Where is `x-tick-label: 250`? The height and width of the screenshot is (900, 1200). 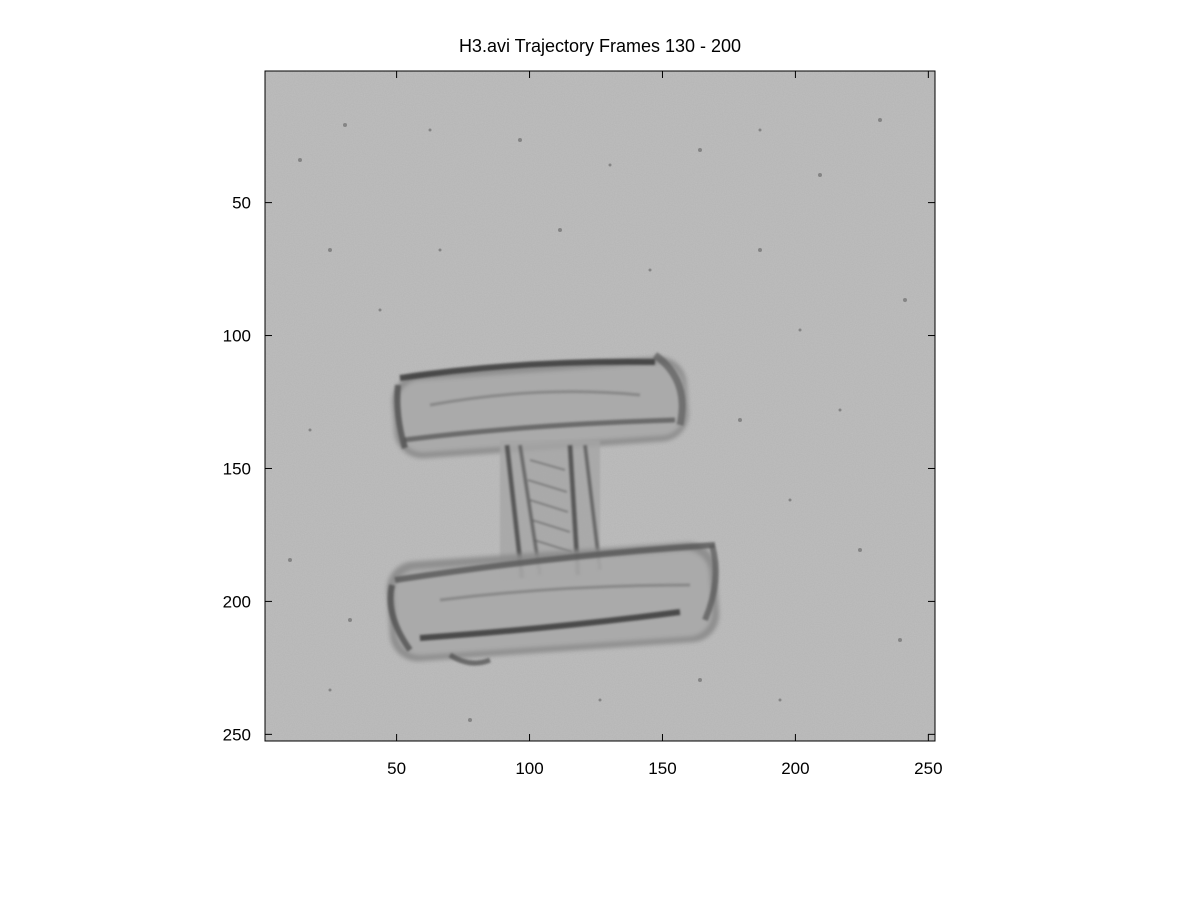 x-tick-label: 250 is located at coordinates (928, 768).